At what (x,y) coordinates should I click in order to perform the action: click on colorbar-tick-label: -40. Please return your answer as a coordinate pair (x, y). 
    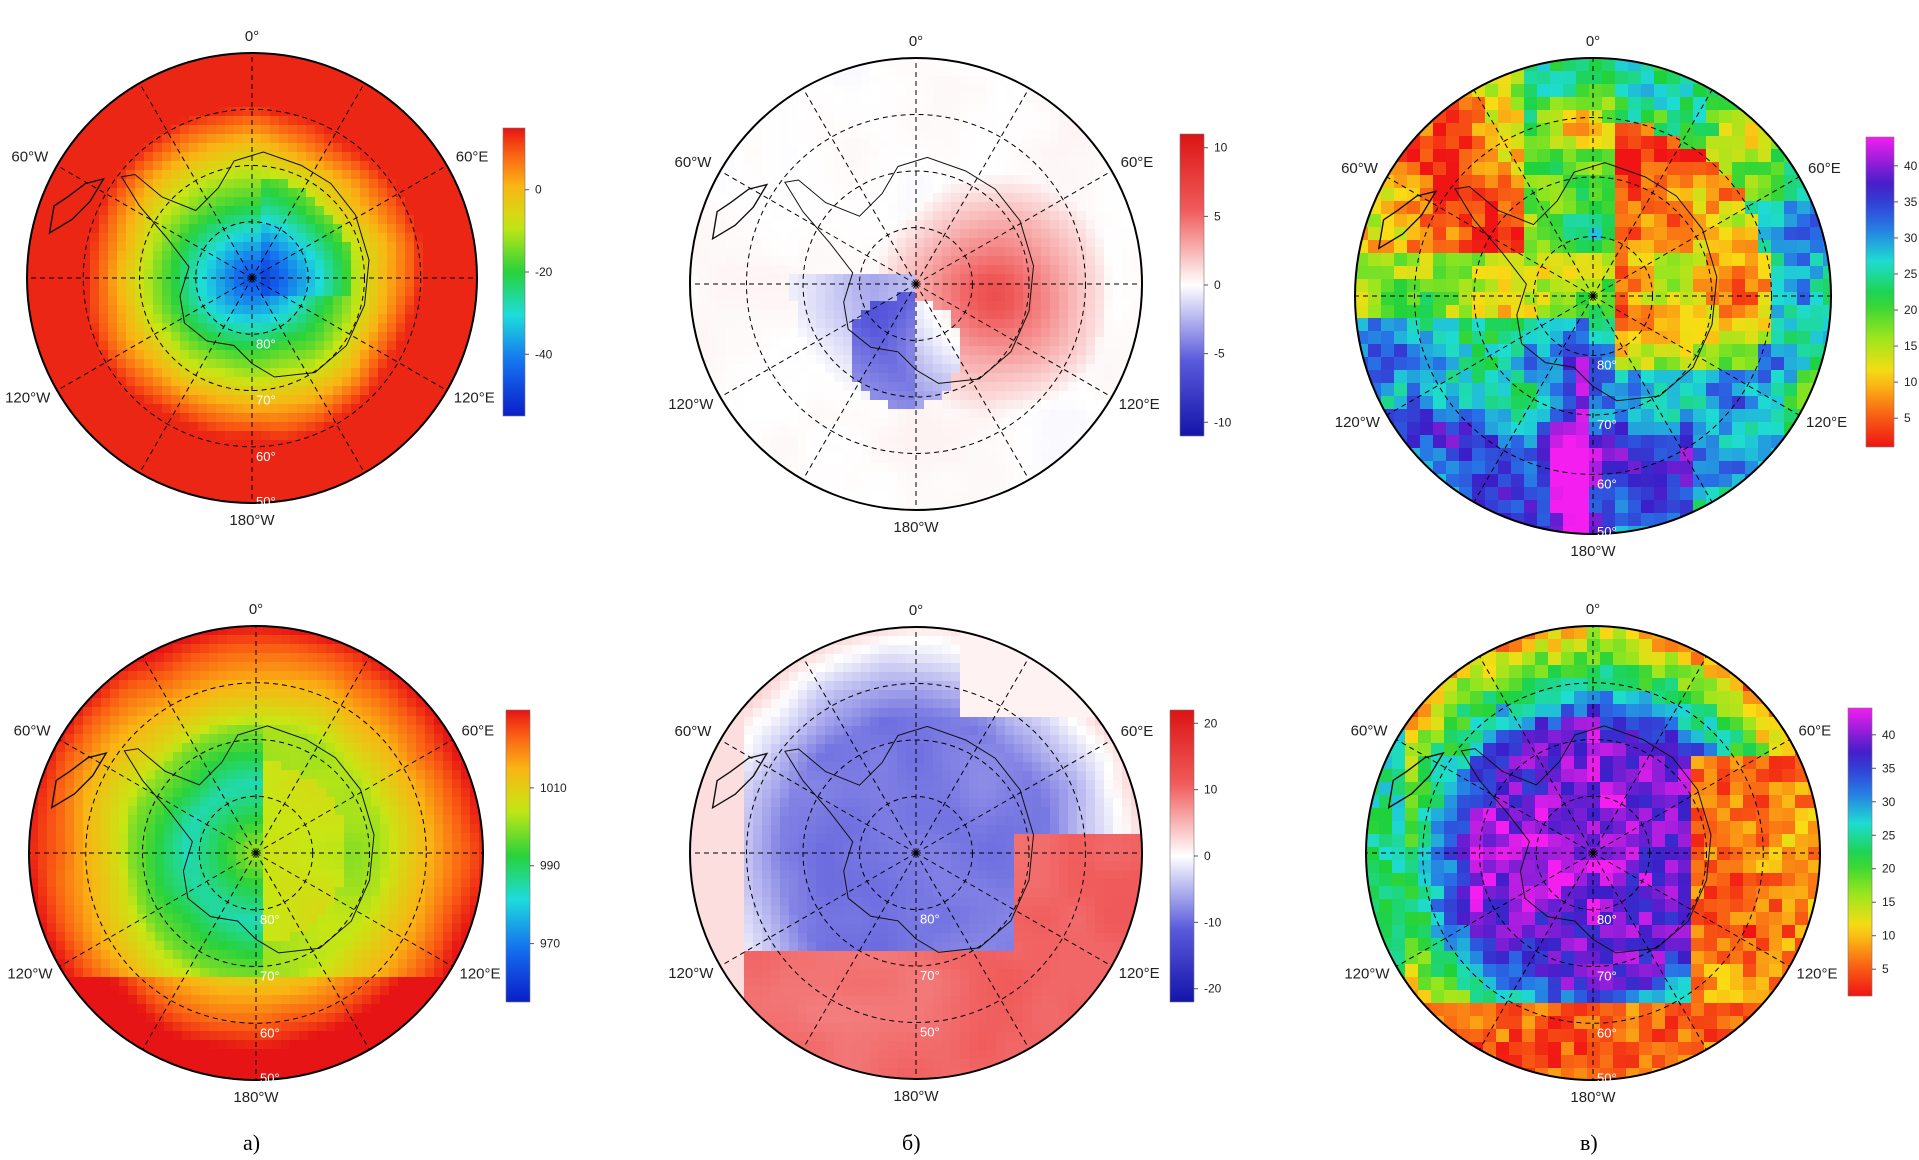
    Looking at the image, I should click on (544, 354).